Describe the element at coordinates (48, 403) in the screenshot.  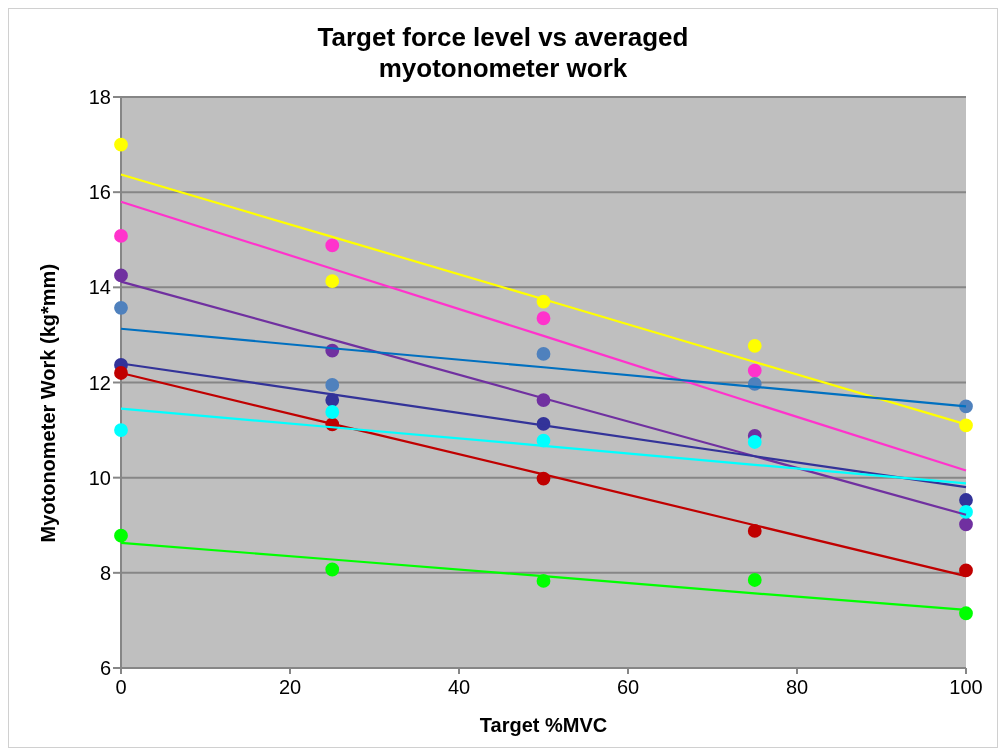
I see `y-axis-title: Myotonometer Work (kg*mm)` at that location.